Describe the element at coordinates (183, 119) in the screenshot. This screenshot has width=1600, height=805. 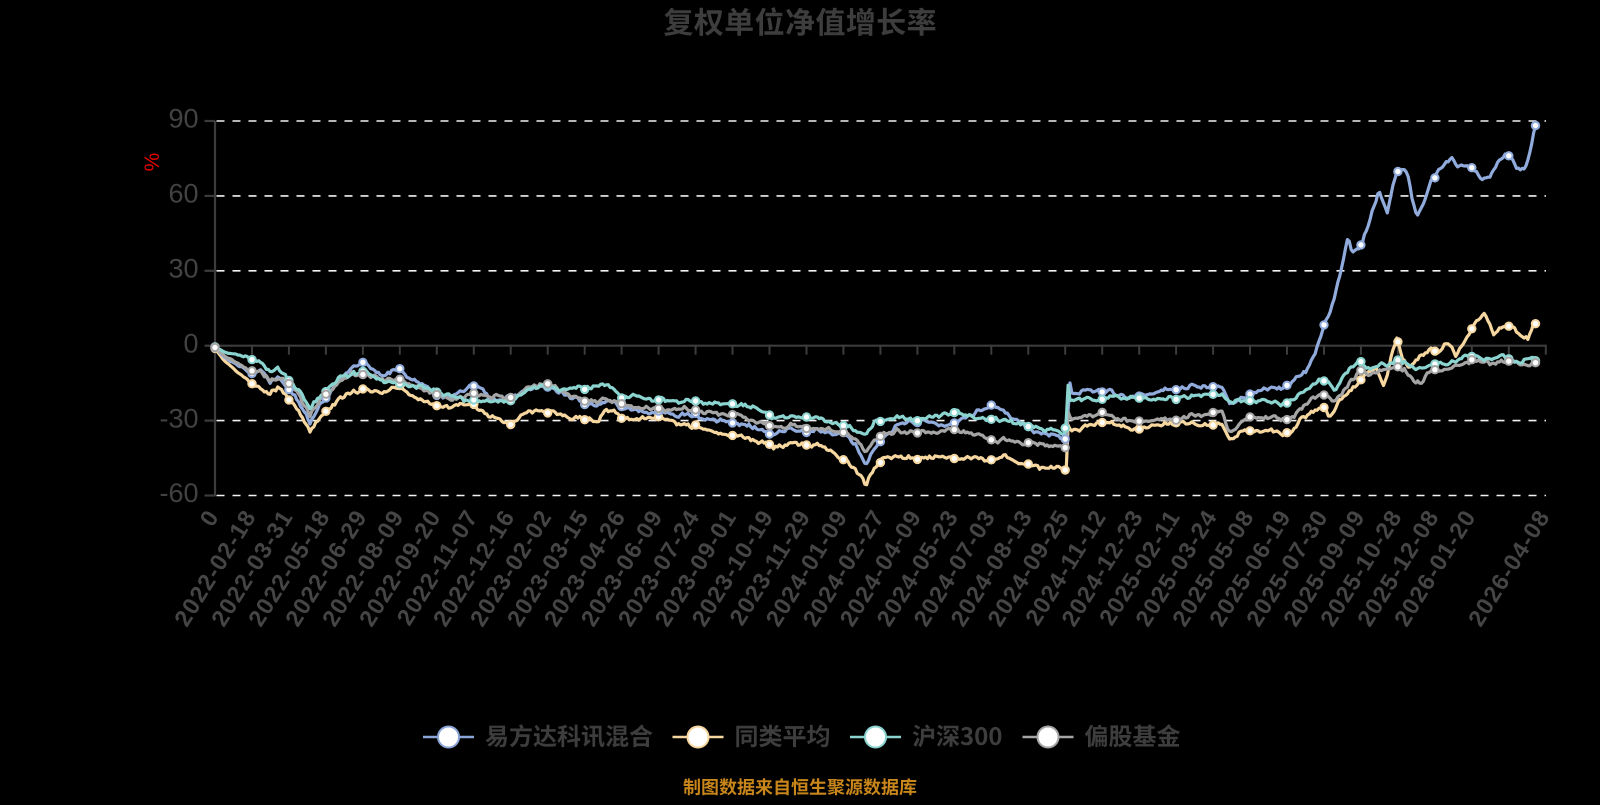
I see `svg-text: 90` at that location.